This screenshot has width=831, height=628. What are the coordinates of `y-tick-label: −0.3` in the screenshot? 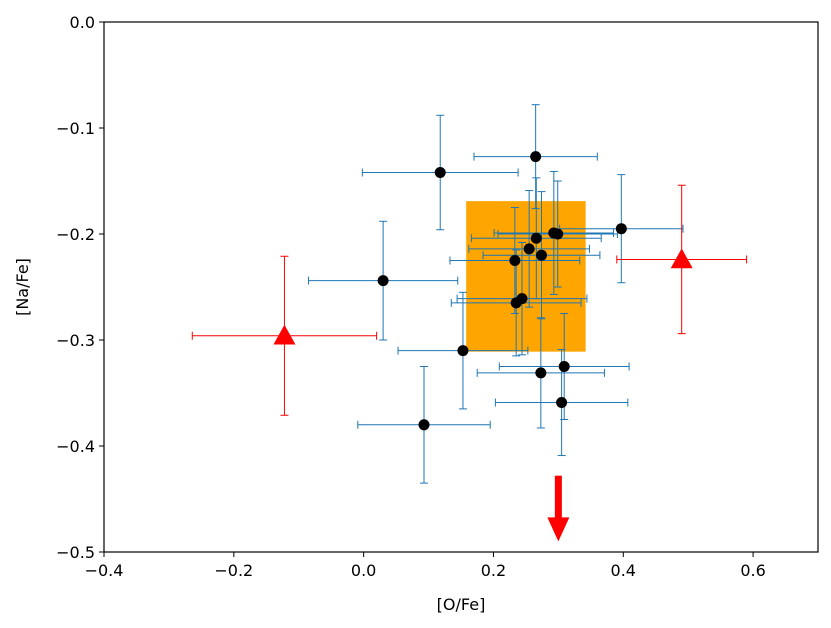 It's located at (75, 340).